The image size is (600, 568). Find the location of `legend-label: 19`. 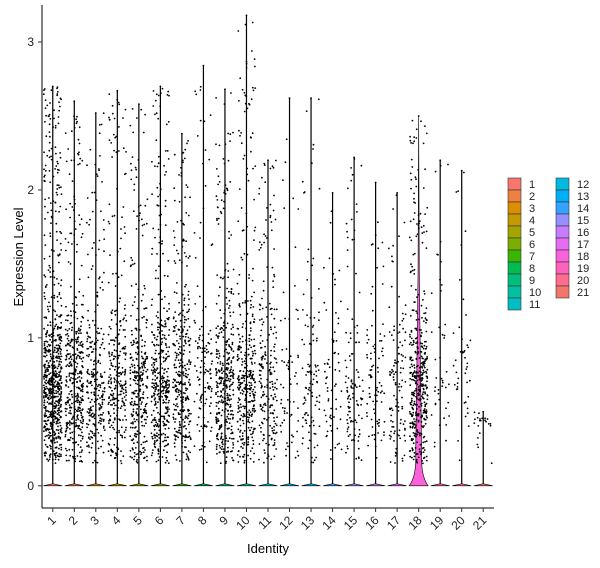

legend-label: 19 is located at coordinates (583, 269).